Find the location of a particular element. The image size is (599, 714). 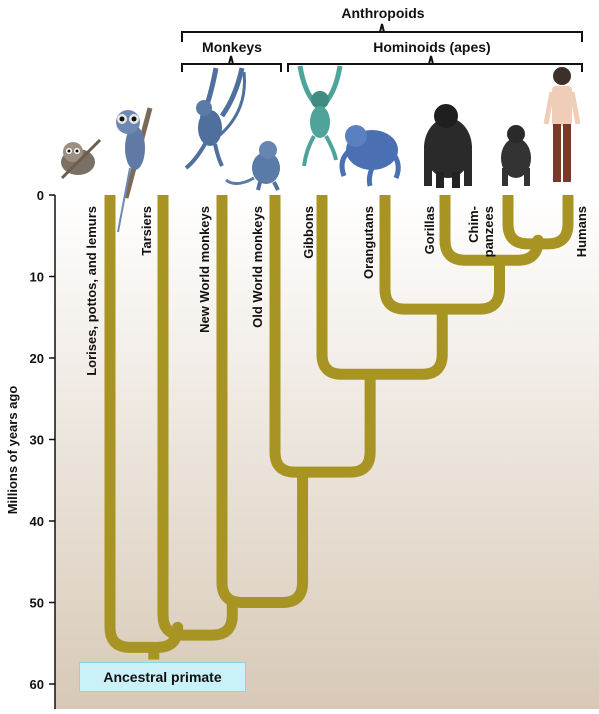

y-axis-title: Millions of years ago is located at coordinates (12, 450).